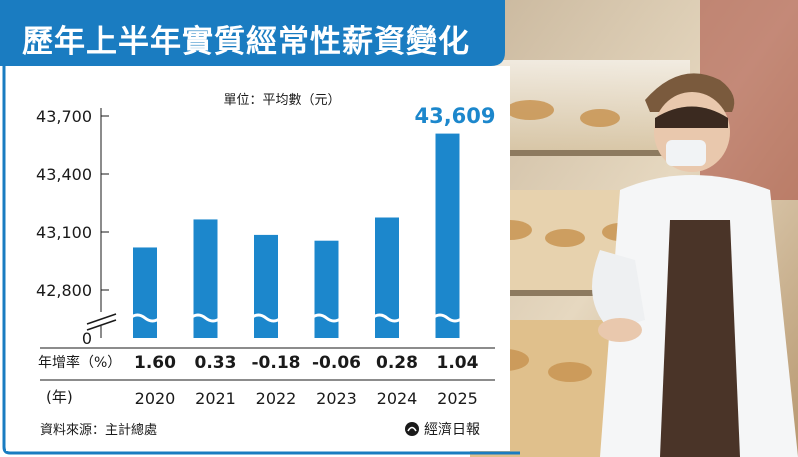 This screenshot has width=798, height=457. I want to click on x-label-2024: 2024, so click(397, 398).